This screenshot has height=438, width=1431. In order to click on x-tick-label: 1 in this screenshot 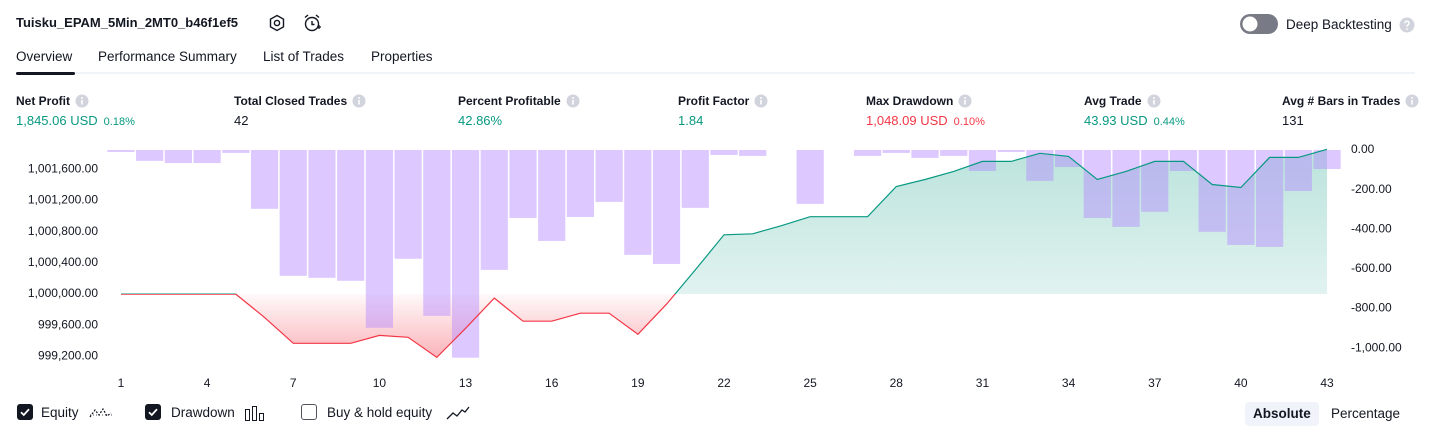, I will do `click(121, 383)`.